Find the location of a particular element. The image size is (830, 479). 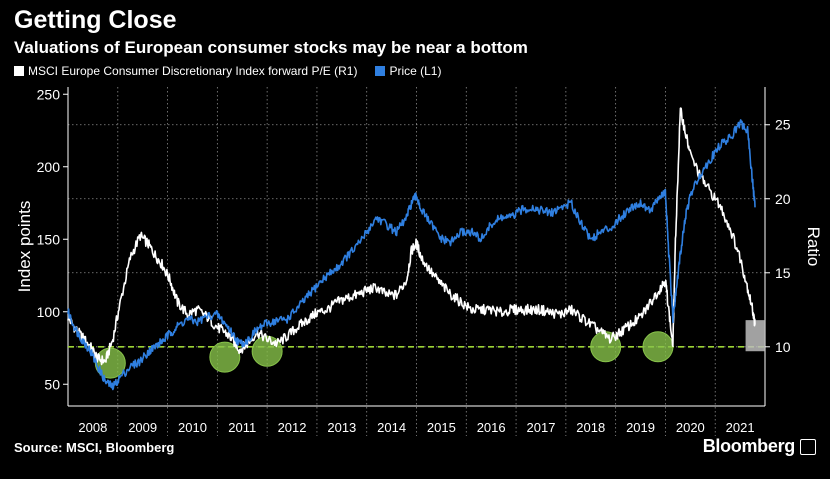

x-tick-label: 2013 is located at coordinates (341, 427).